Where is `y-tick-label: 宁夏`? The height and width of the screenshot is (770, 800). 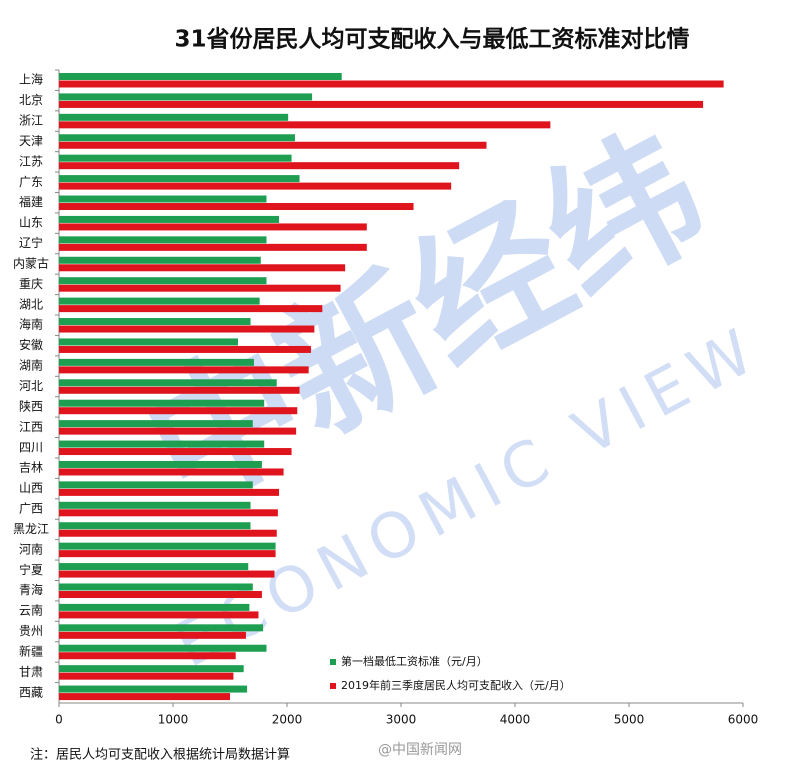
y-tick-label: 宁夏 is located at coordinates (31, 569).